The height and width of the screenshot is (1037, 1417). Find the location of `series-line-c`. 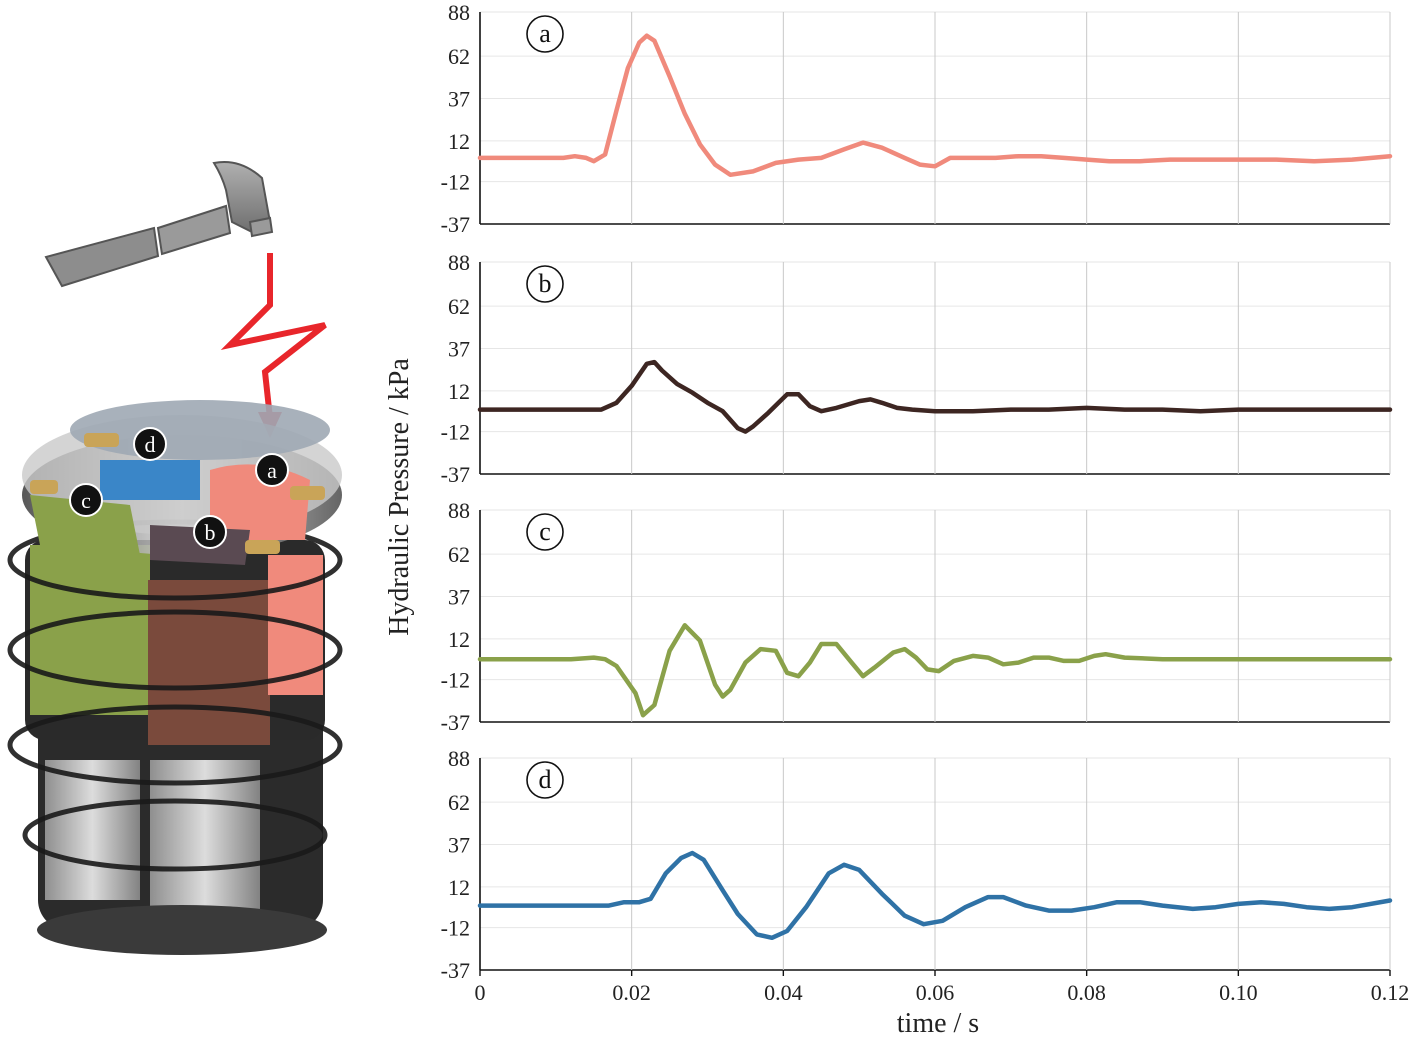

series-line-c is located at coordinates (935, 670).